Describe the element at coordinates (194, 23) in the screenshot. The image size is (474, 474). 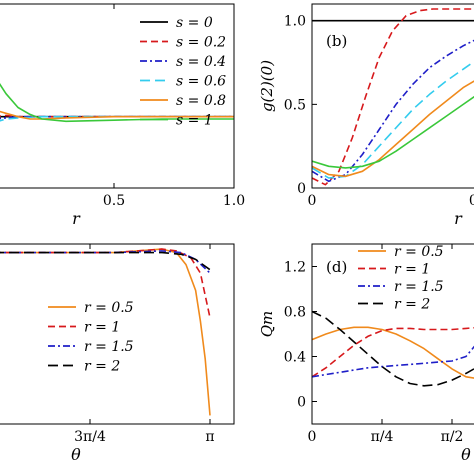
I see `legend-label: s = 0` at that location.